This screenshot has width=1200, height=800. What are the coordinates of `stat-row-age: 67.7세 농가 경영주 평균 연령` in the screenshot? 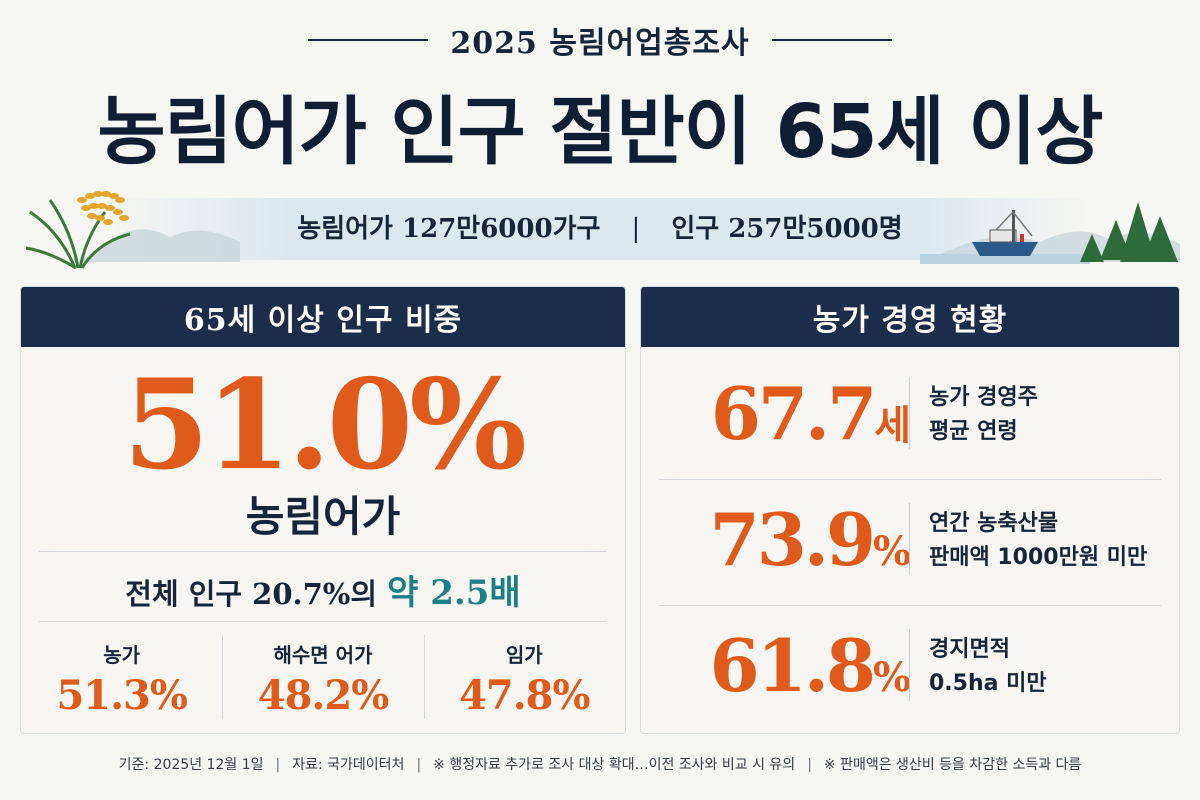 It's located at (910, 416).